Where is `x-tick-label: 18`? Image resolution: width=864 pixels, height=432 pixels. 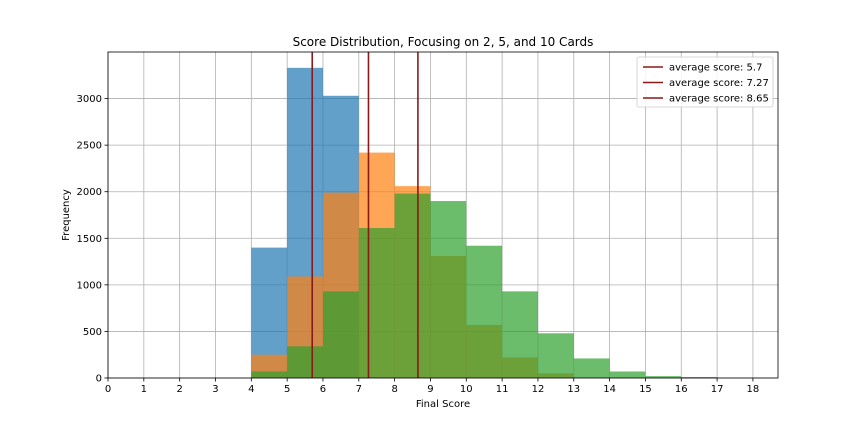 x-tick-label: 18 is located at coordinates (753, 389).